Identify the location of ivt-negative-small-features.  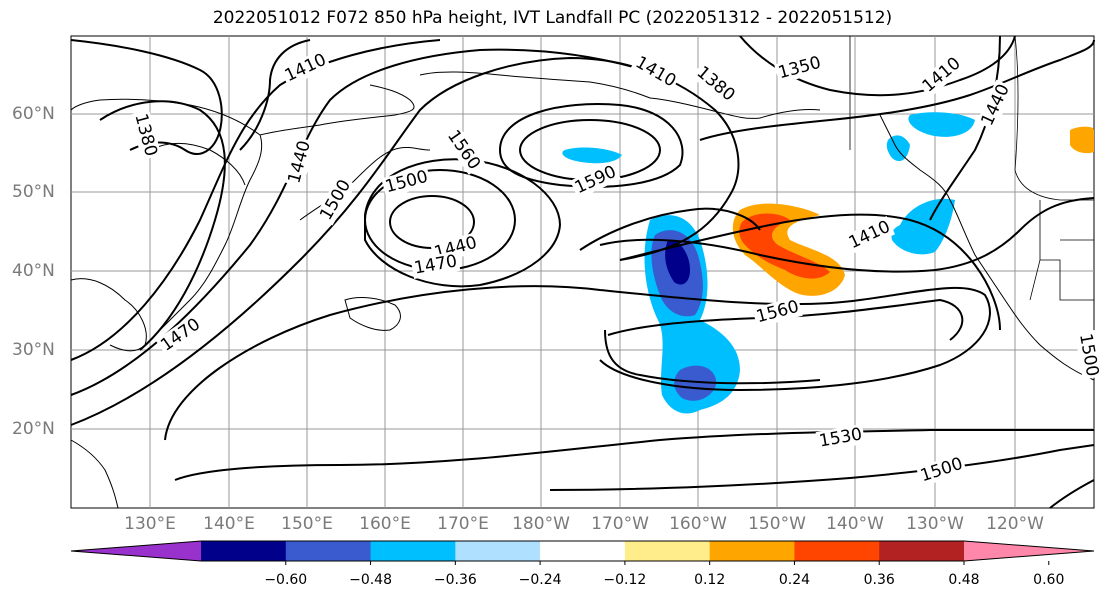
(828, 183).